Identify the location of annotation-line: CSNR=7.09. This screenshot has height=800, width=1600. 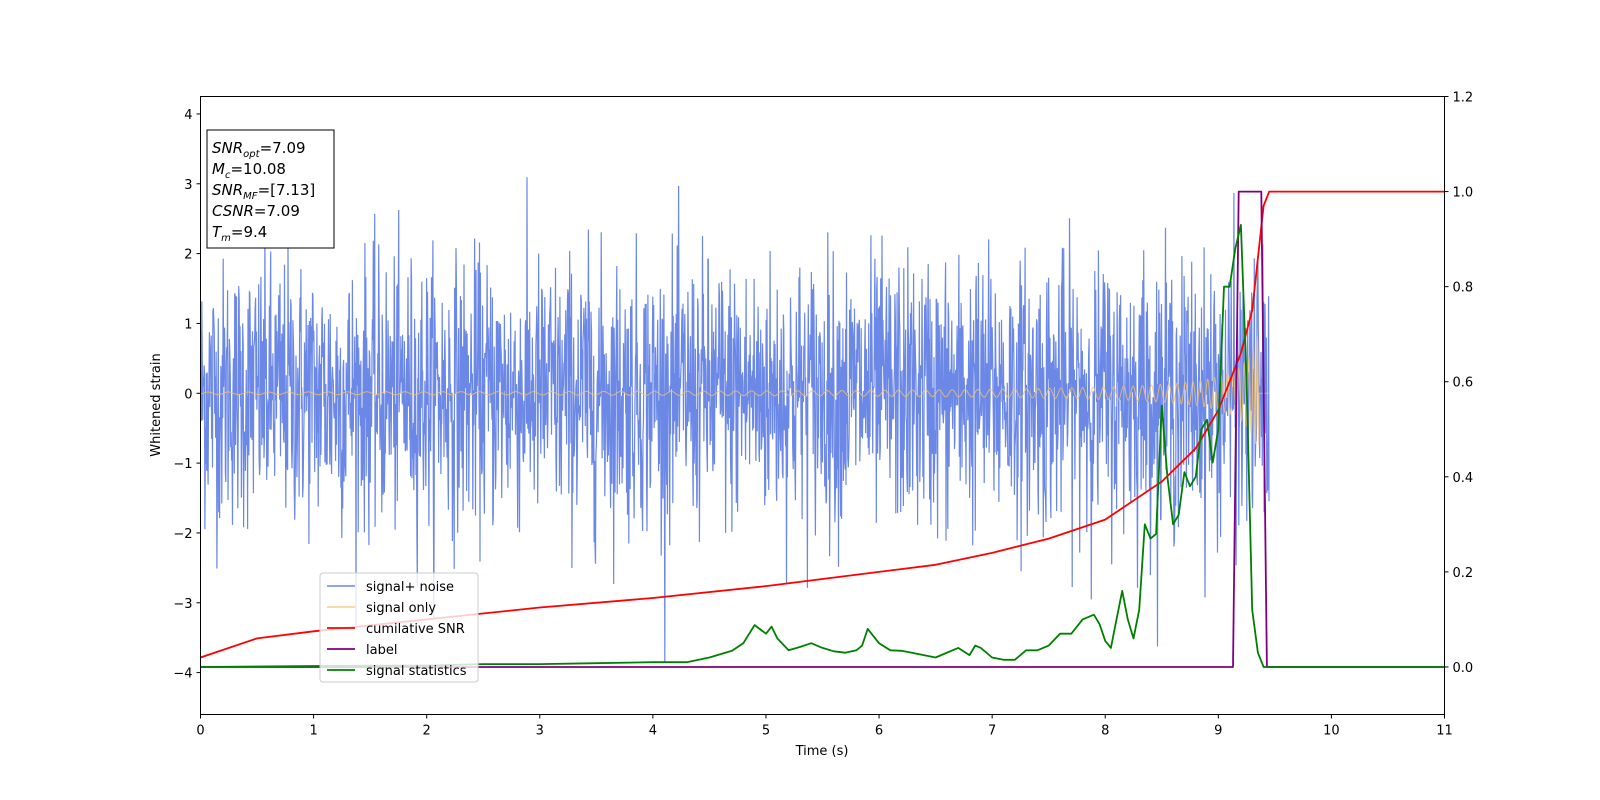
(256, 211).